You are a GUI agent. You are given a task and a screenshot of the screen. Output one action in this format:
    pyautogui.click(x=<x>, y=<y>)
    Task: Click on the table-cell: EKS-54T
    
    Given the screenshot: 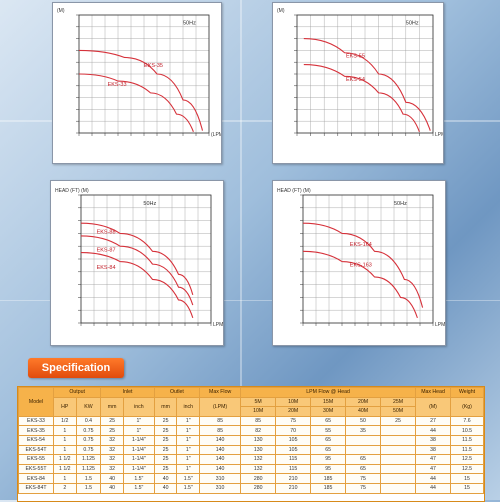 What is the action you would take?
    pyautogui.click(x=36, y=450)
    